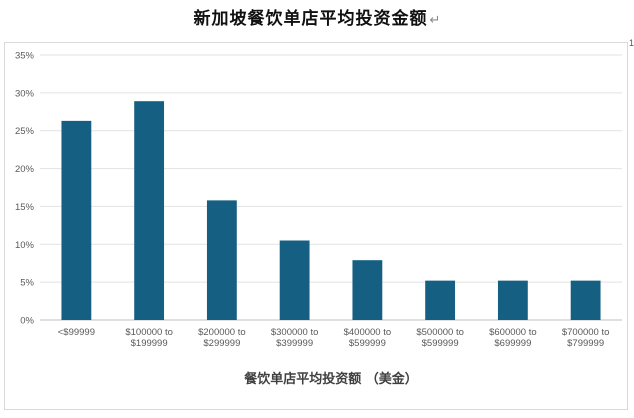 The image size is (634, 418). I want to click on y-tick-label: 35%, so click(25, 56).